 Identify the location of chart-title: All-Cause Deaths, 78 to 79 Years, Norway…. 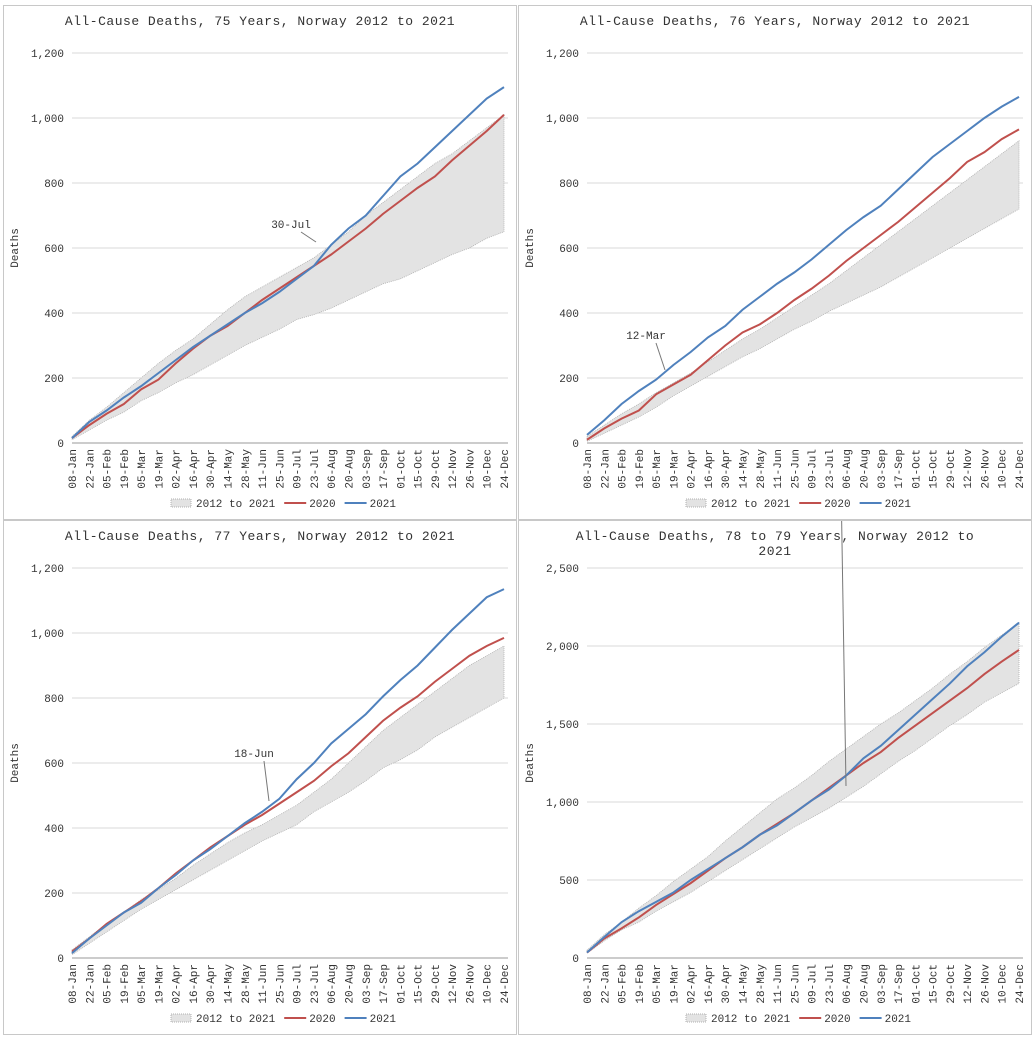
(775, 544).